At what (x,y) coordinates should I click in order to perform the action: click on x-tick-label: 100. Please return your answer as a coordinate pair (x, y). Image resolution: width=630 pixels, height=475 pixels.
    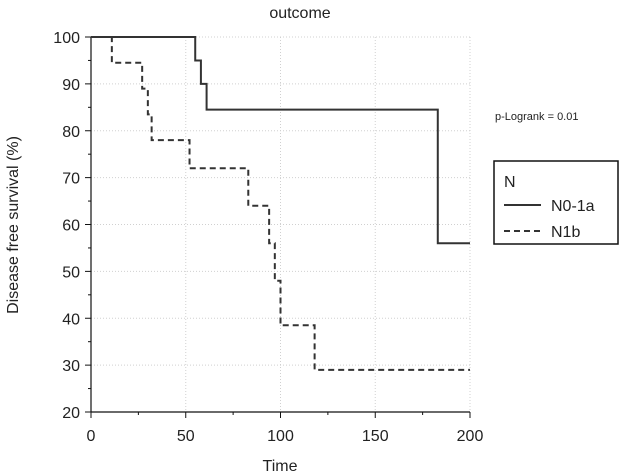
    Looking at the image, I should click on (280, 436).